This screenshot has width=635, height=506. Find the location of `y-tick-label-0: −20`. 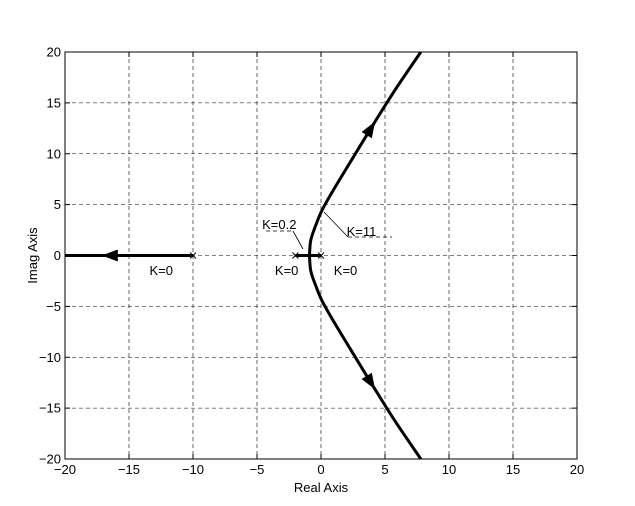

y-tick-label-0: −20 is located at coordinates (50, 459).